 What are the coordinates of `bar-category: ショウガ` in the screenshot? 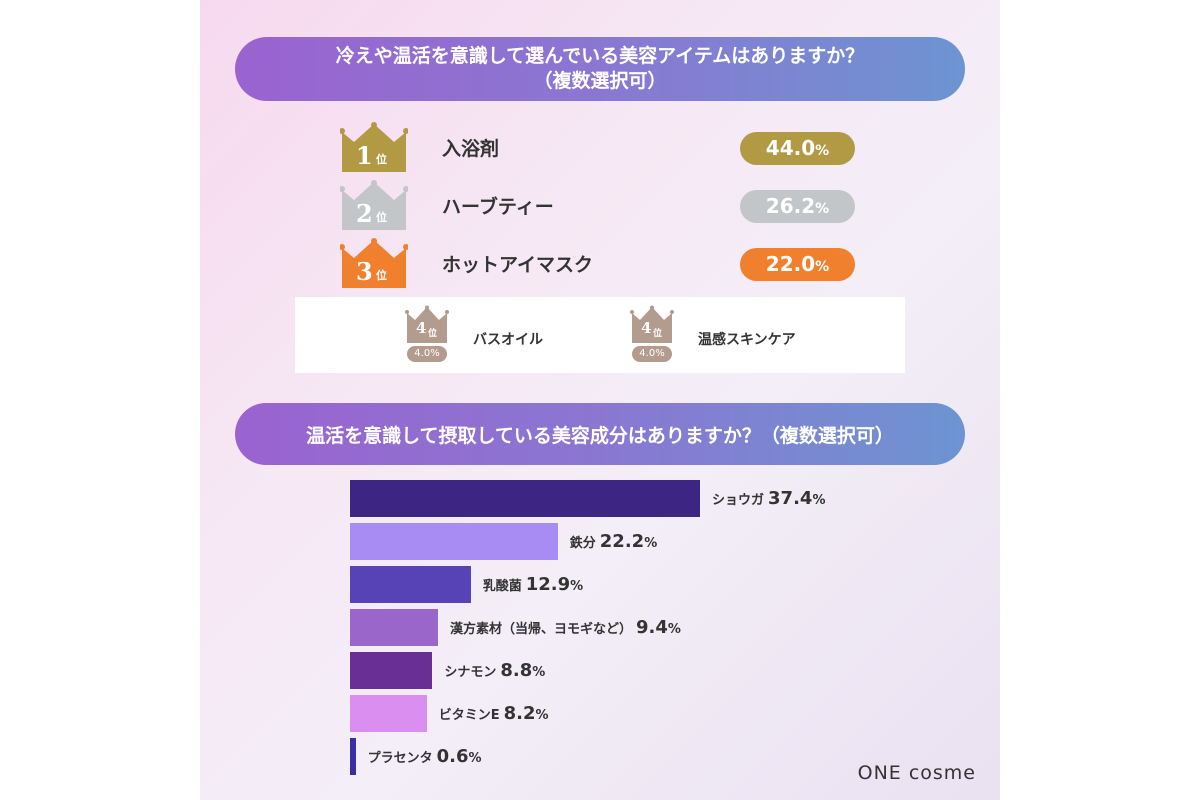 It's located at (738, 500).